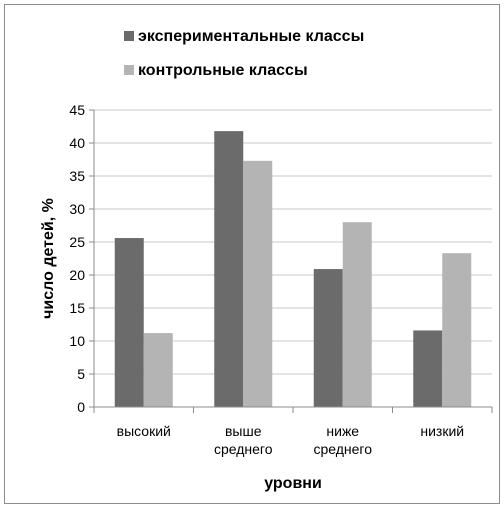  I want to click on x-tick-label: ниже, so click(342, 431).